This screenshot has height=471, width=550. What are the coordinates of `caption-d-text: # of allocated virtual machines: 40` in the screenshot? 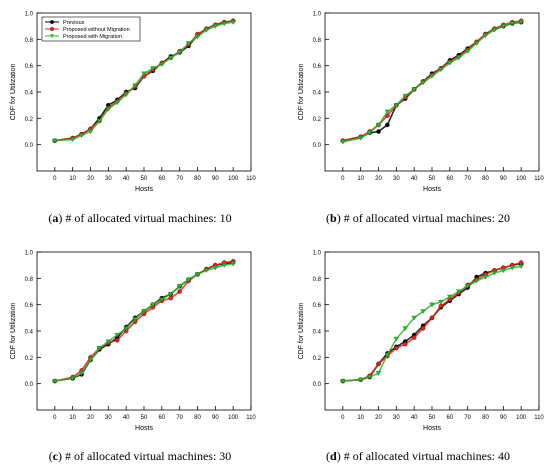 It's located at (425, 456).